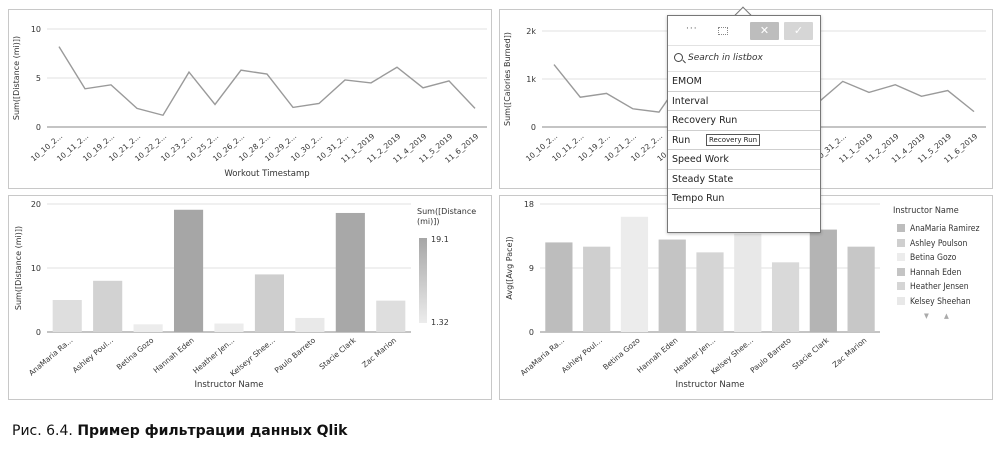 The width and height of the screenshot is (1000, 454). I want to click on y-tick-label: 5, so click(38, 78).